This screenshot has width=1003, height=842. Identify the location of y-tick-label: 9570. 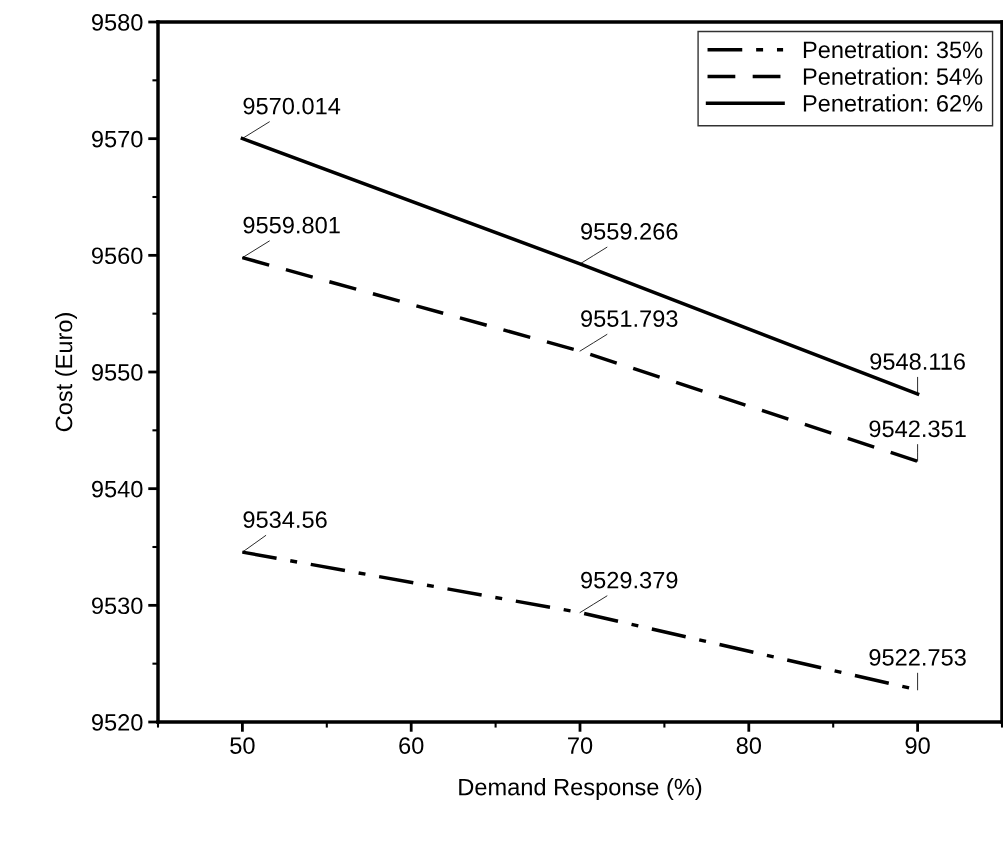
(117, 139).